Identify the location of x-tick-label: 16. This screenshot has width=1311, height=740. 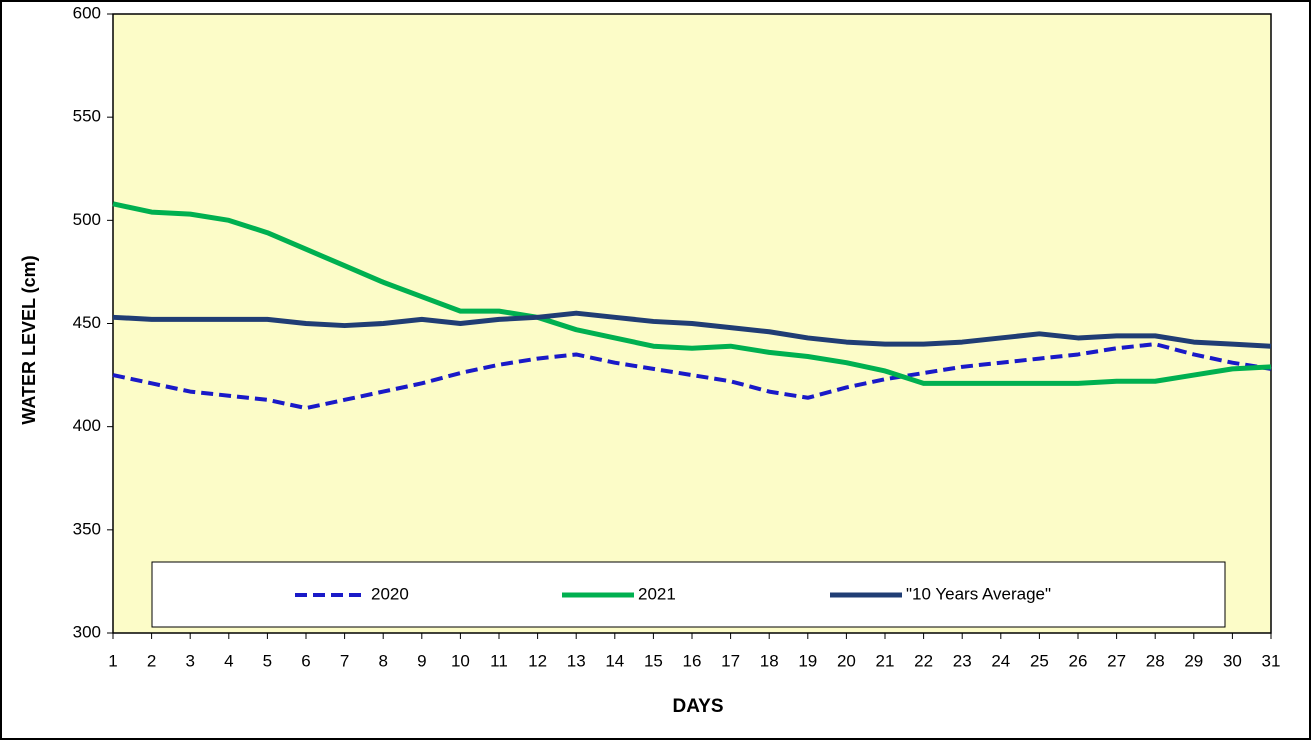
(692, 660).